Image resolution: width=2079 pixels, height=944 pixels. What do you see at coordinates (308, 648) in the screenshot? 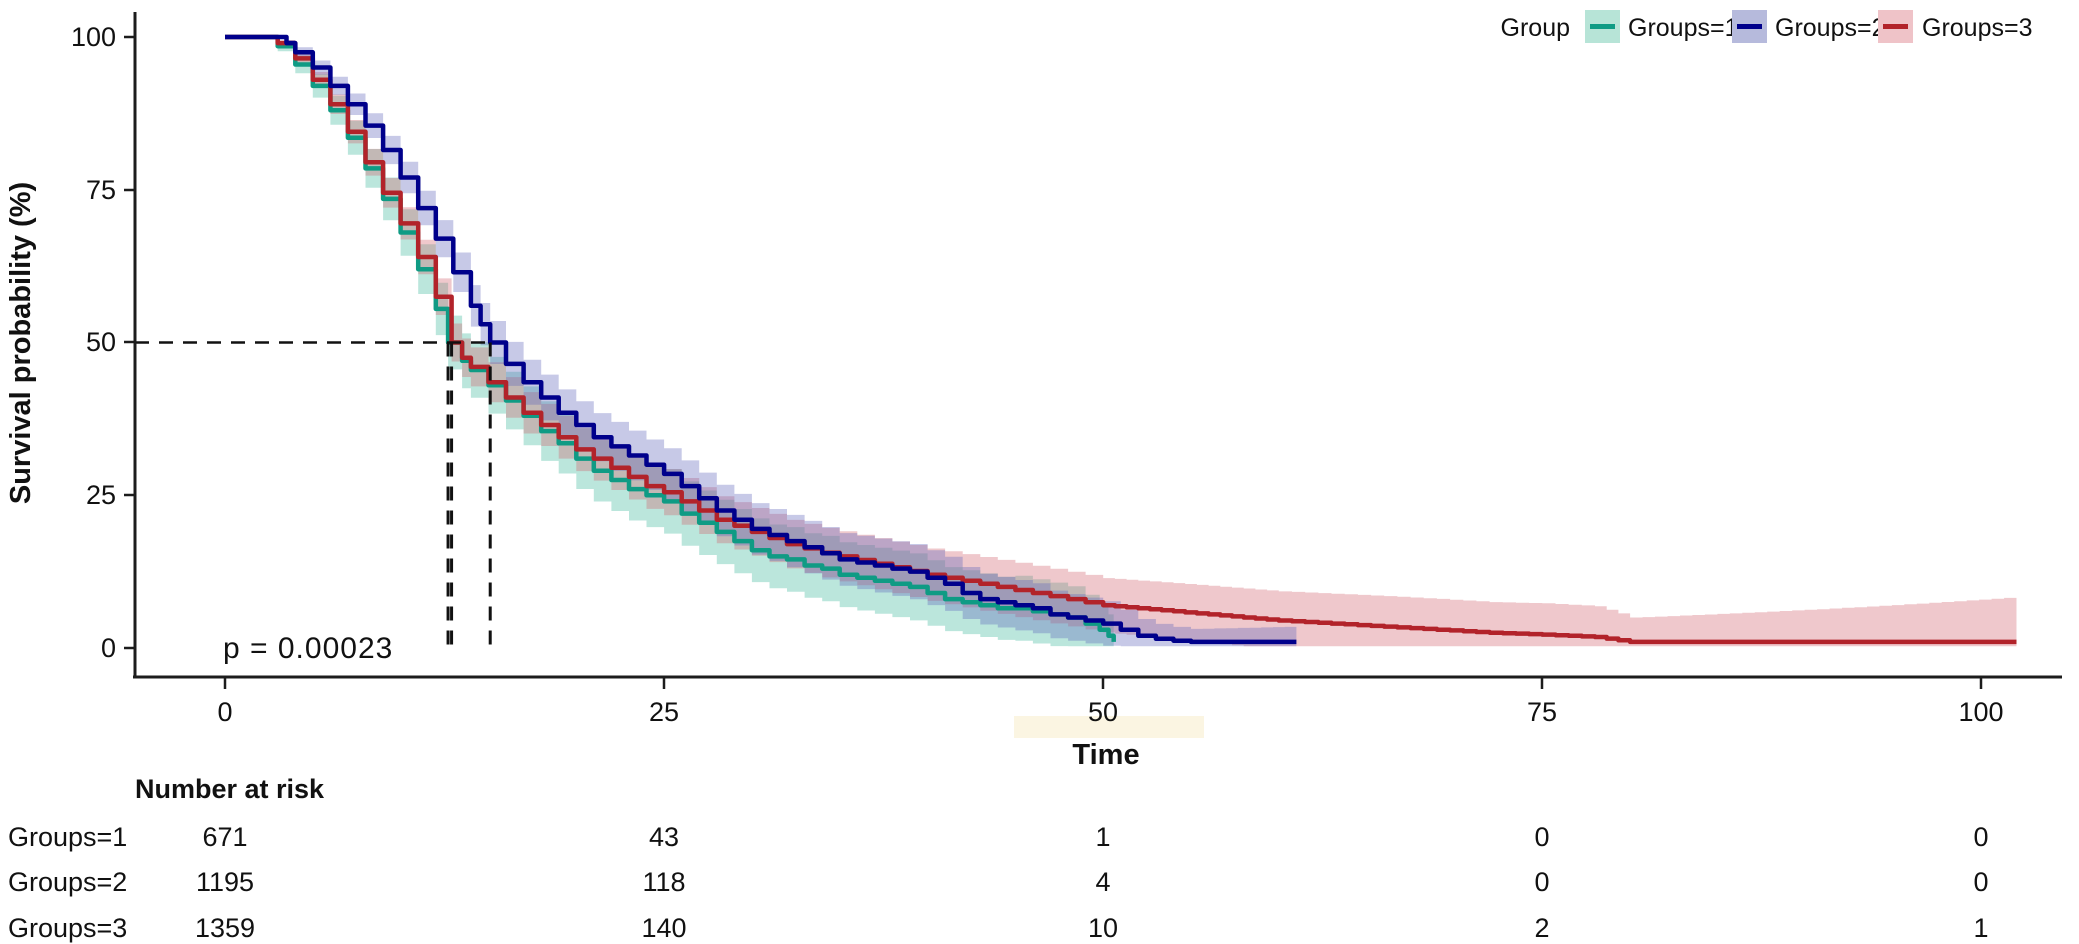
I see `p-value-label: p = 0.00023` at bounding box center [308, 648].